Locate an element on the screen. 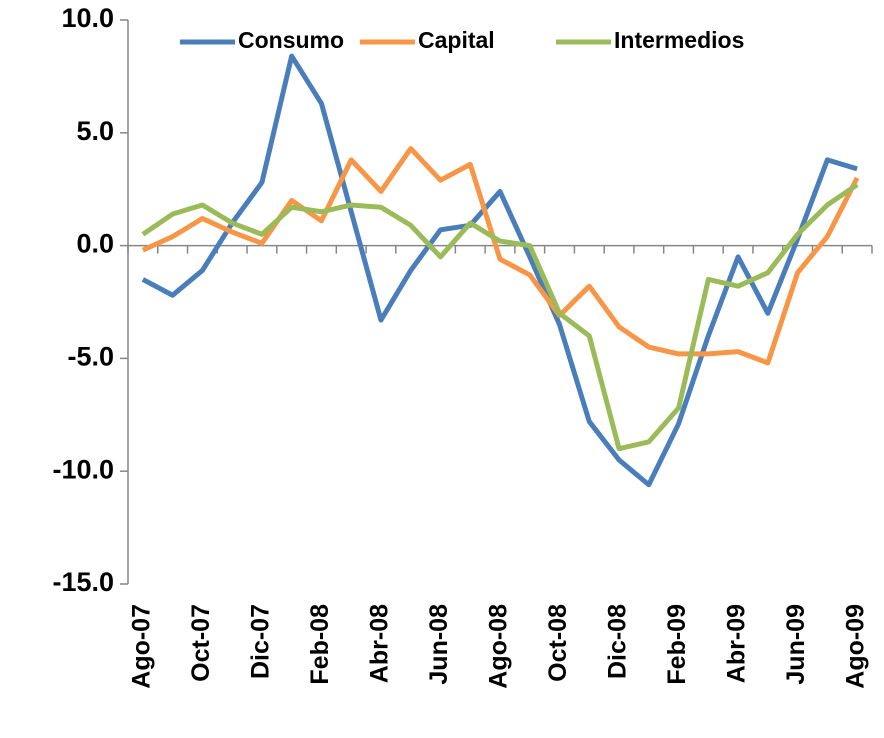 The width and height of the screenshot is (884, 738). x-tick-label: Oct-07 is located at coordinates (201, 643).